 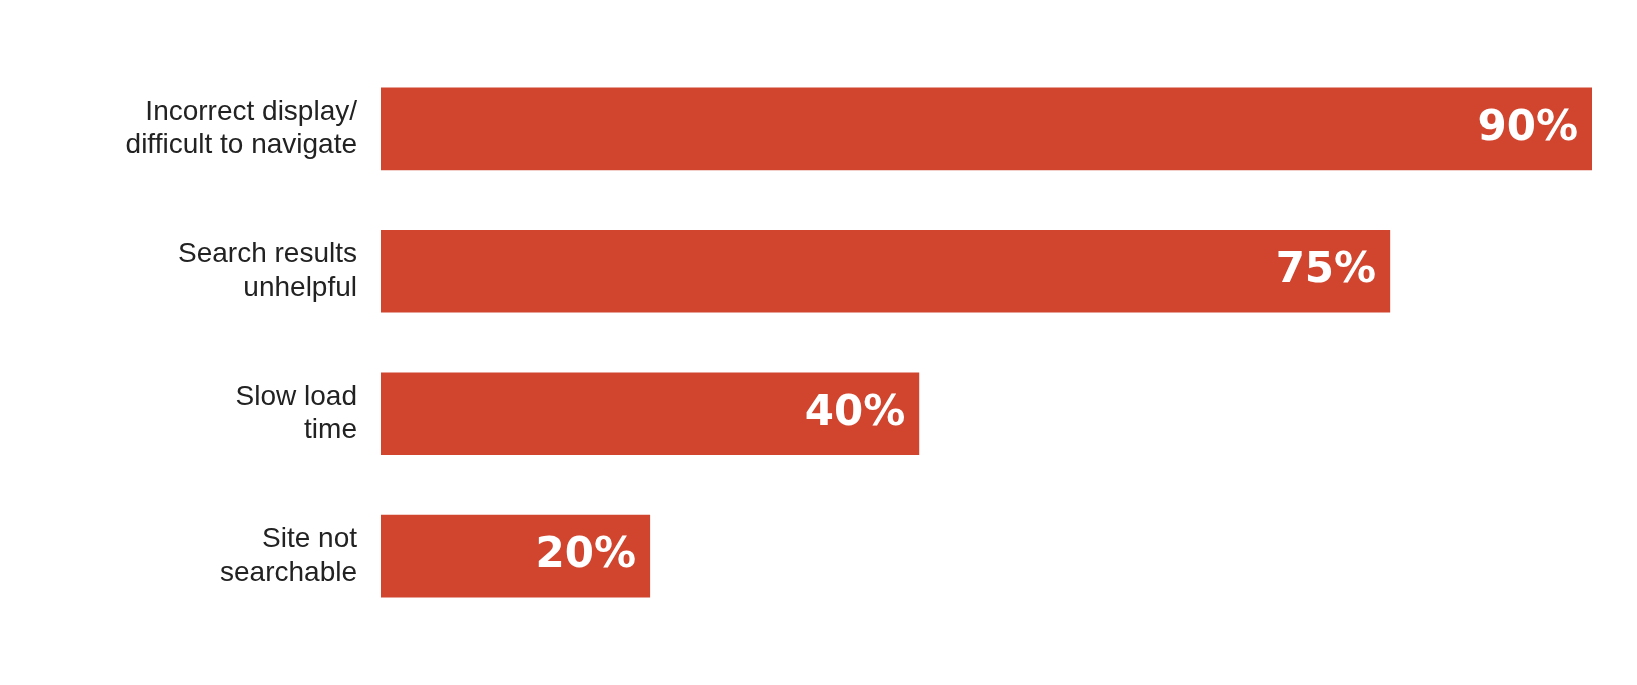 I want to click on y-tick-label: Search results unhelpful, so click(x=267, y=269).